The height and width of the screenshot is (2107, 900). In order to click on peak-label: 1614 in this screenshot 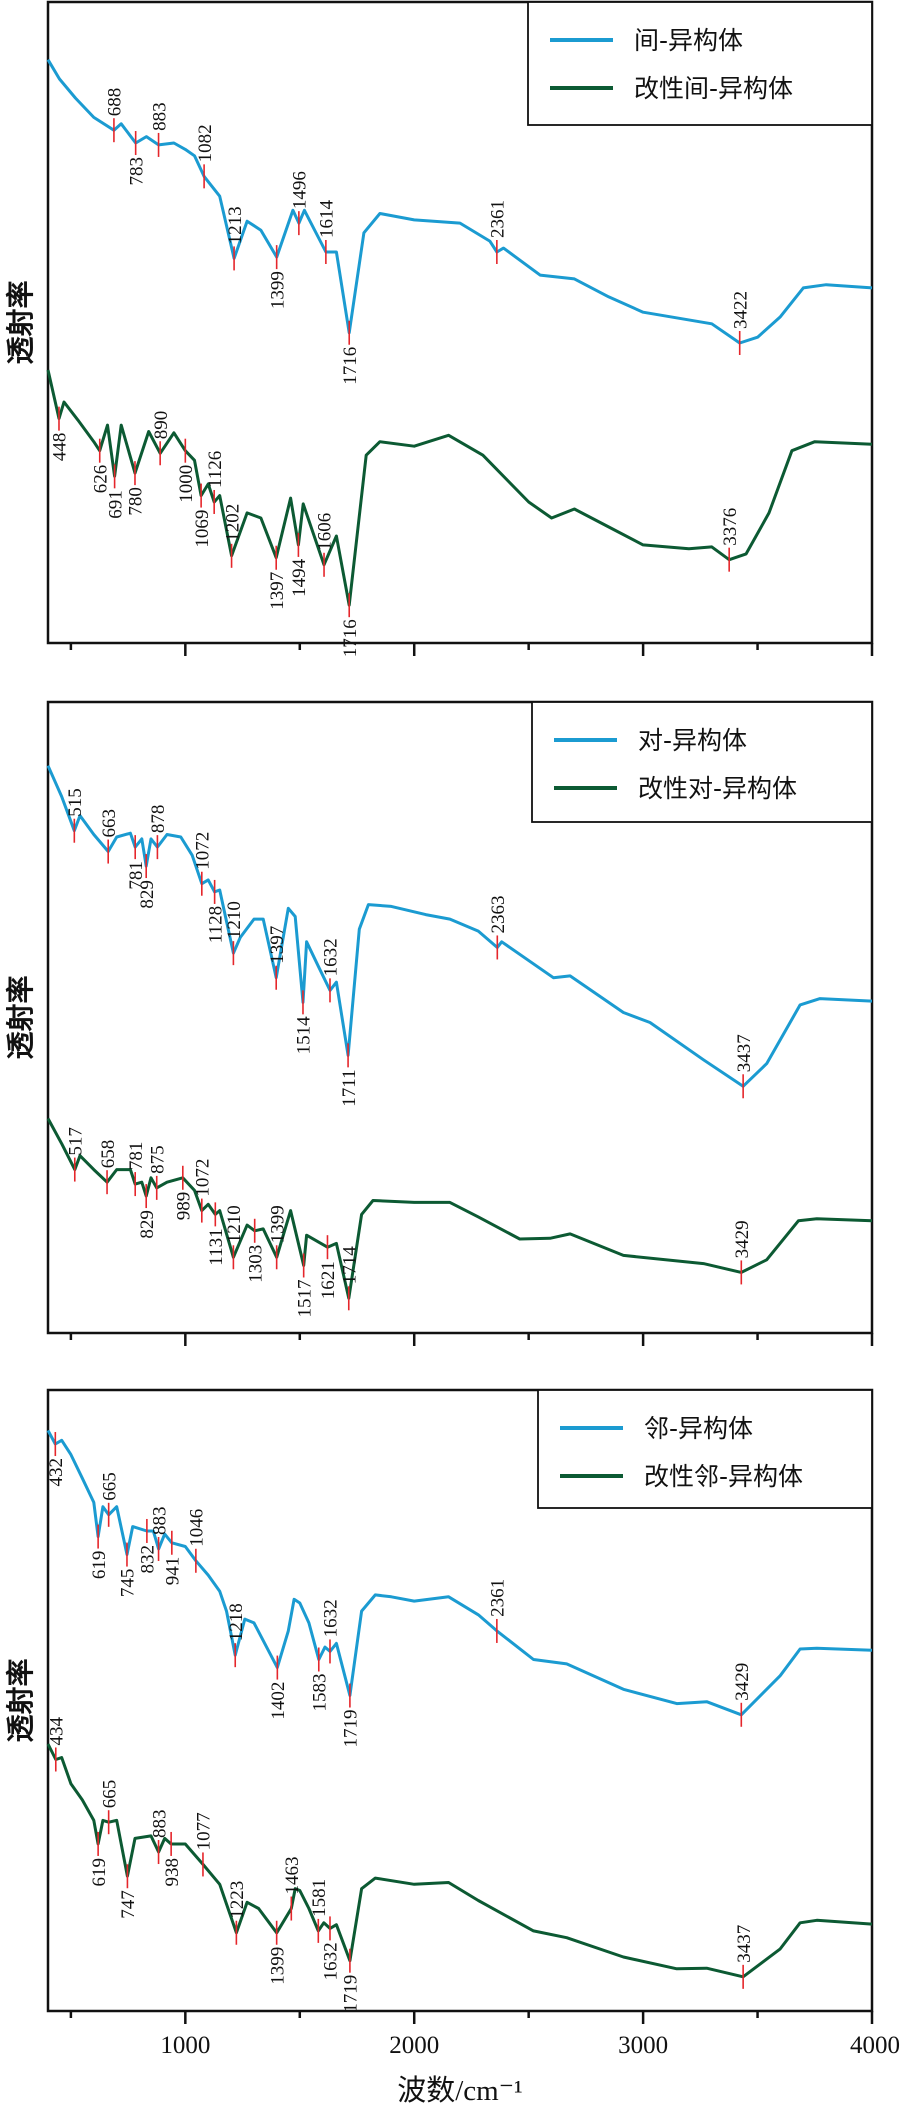, I will do `click(327, 219)`.